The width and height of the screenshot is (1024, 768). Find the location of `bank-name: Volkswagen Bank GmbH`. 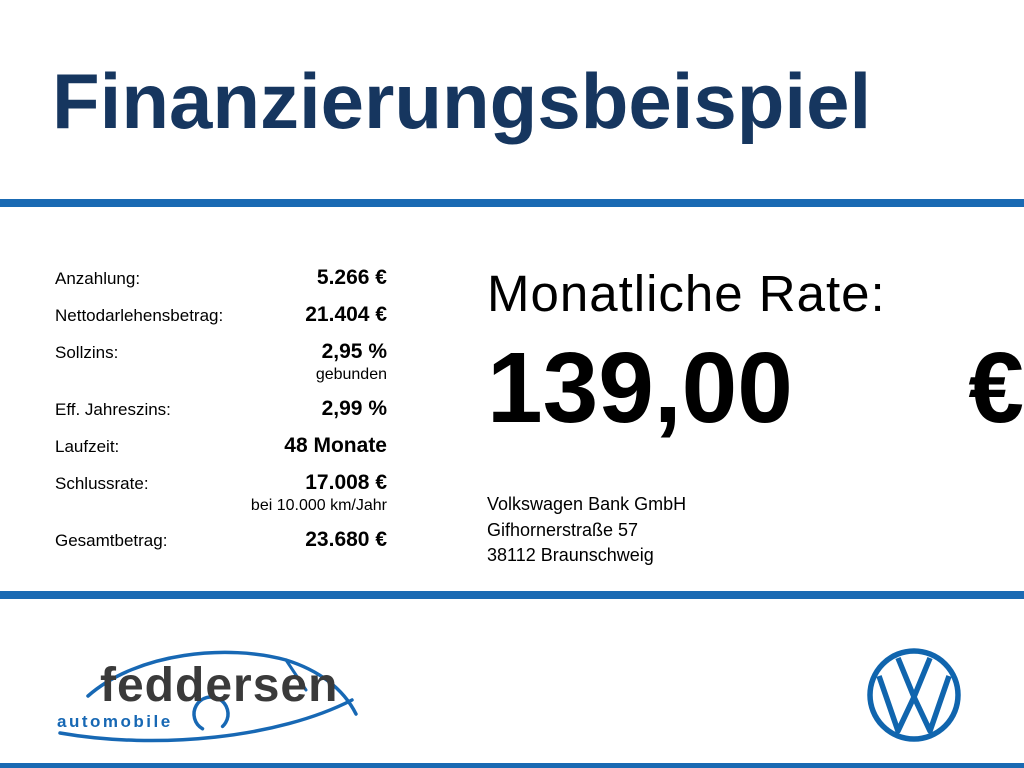

bank-name: Volkswagen Bank GmbH is located at coordinates (587, 504).